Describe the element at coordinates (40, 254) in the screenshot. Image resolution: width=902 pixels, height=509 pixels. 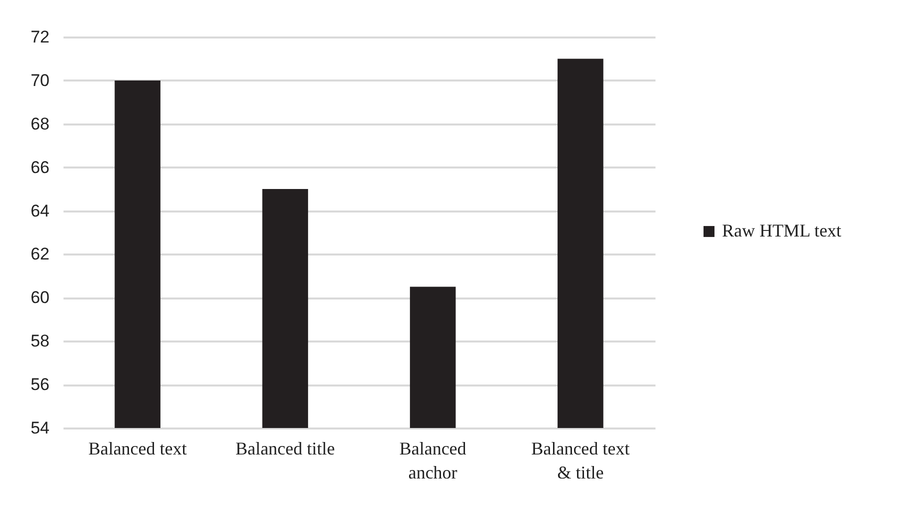
I see `y-tick-label: 62` at that location.